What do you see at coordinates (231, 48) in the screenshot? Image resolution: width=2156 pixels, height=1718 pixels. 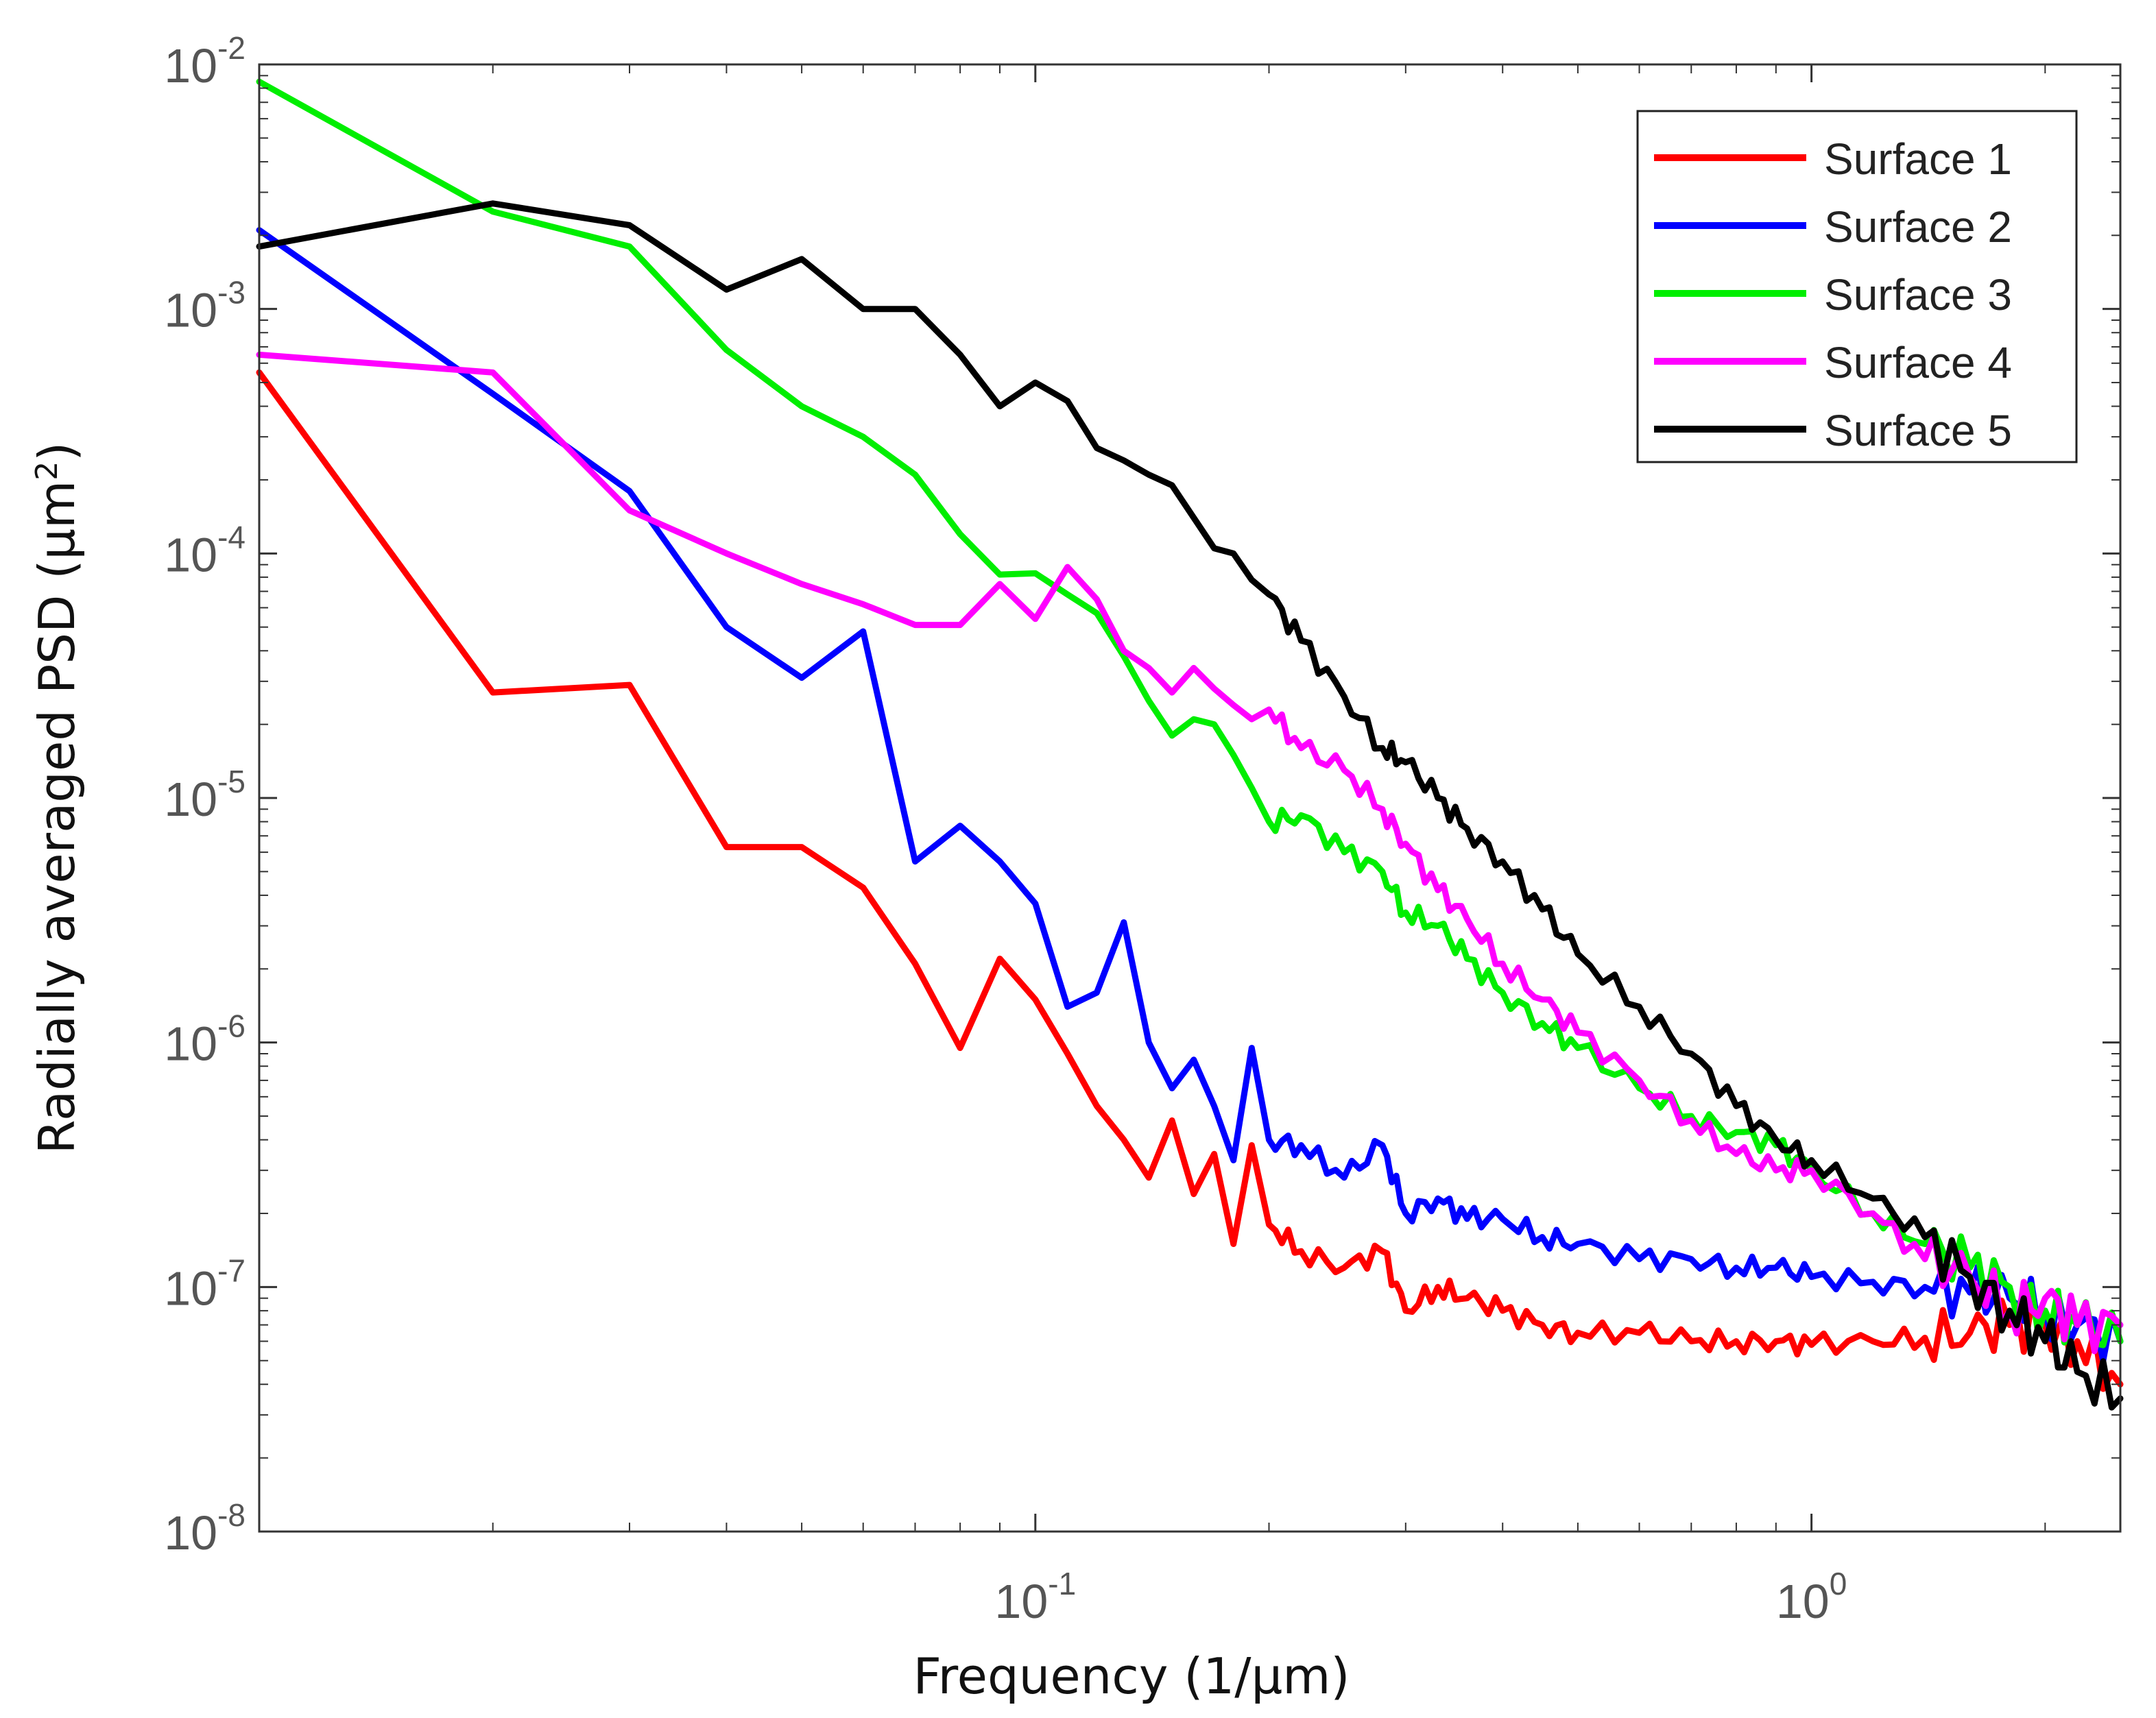 I see `y-tick-label-exponent: -2` at bounding box center [231, 48].